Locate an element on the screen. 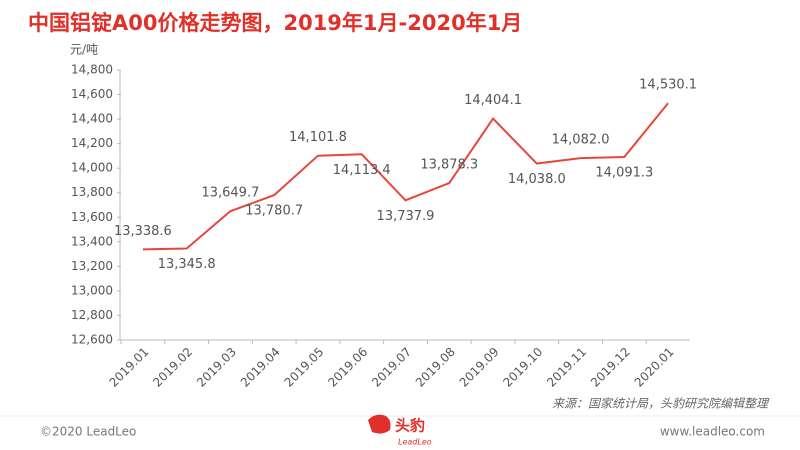 The width and height of the screenshot is (800, 450). data-label: 14,101.8 is located at coordinates (318, 137).